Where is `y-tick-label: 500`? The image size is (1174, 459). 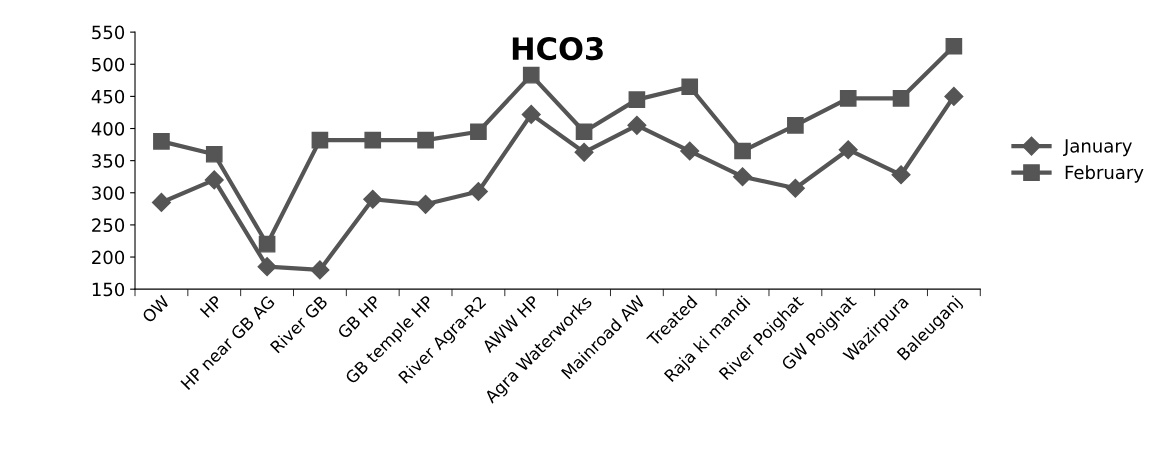 y-tick-label: 500 is located at coordinates (108, 64).